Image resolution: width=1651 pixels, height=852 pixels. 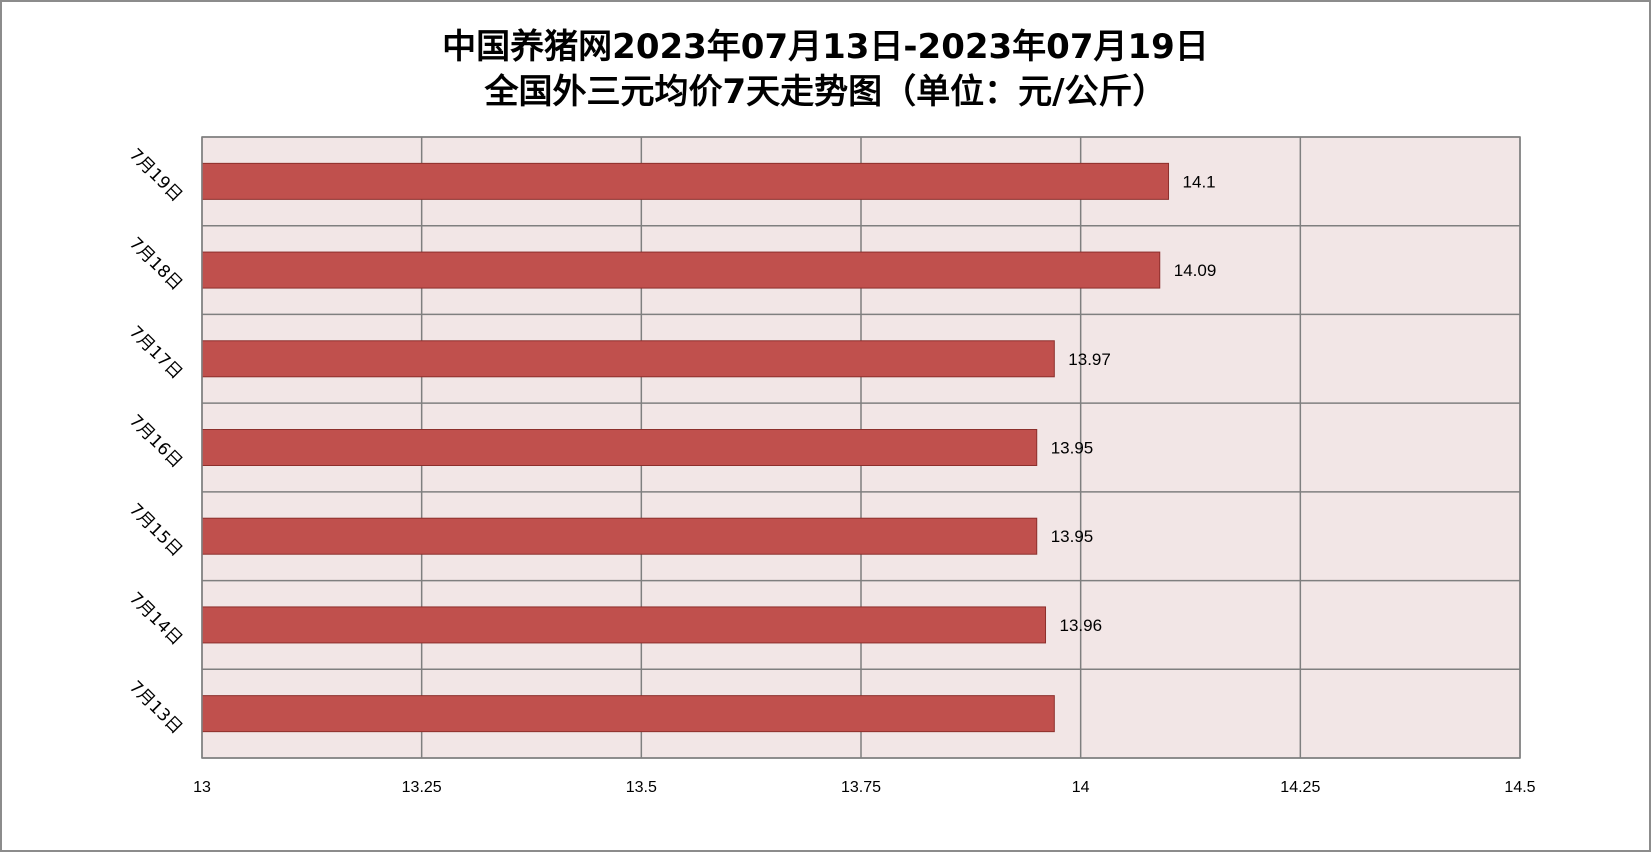 I want to click on x-tick-label: 14.5, so click(x=1519, y=787).